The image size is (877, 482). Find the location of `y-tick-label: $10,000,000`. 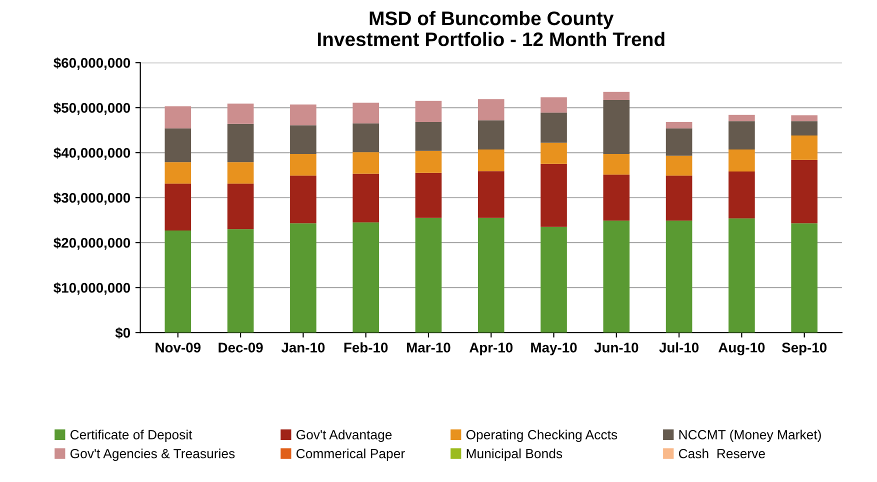

y-tick-label: $10,000,000 is located at coordinates (92, 288).